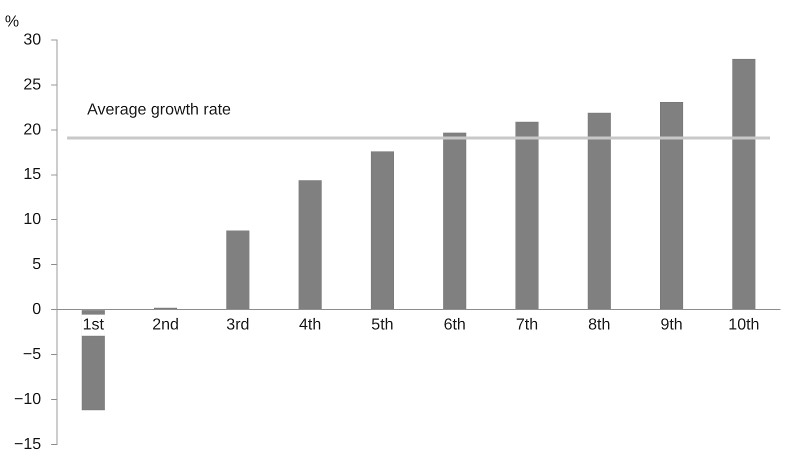  What do you see at coordinates (238, 325) in the screenshot?
I see `x-tick-label: 3rd` at bounding box center [238, 325].